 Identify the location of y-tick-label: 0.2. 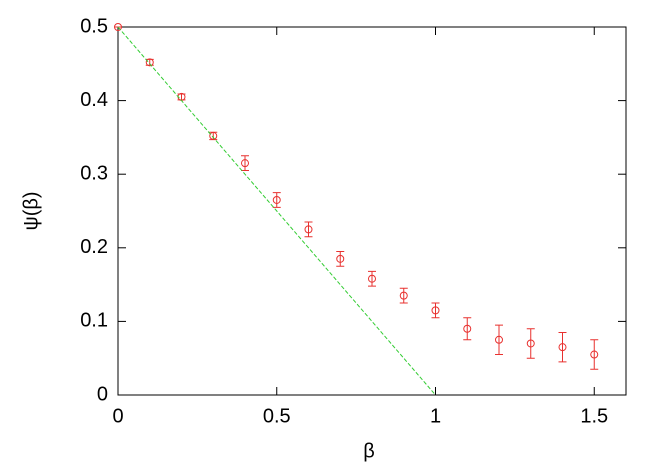
(94, 247).